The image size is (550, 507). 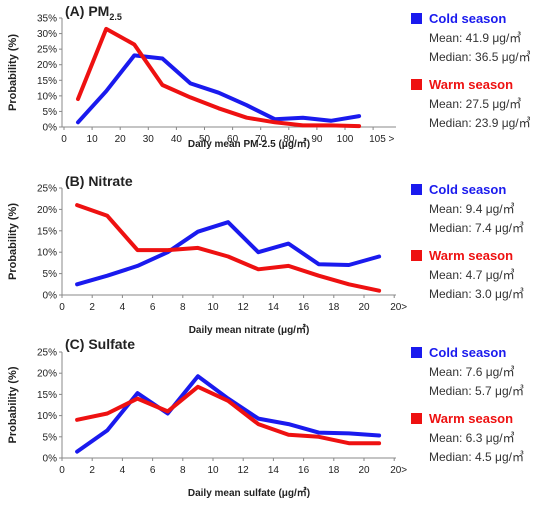 I want to click on x-tick-label: 70, so click(x=261, y=139).